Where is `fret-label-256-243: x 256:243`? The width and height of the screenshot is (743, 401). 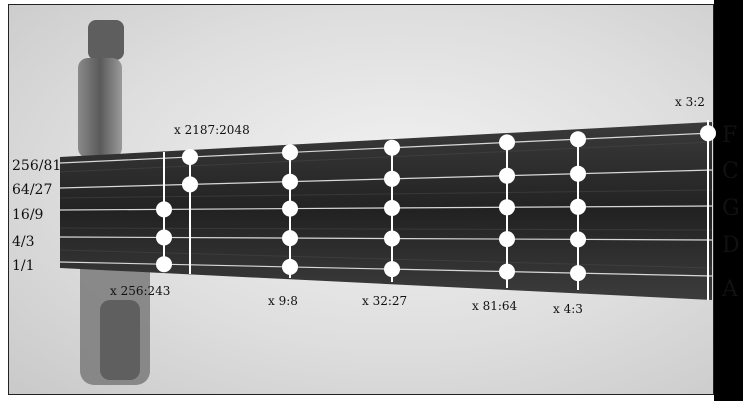 fret-label-256-243: x 256:243 is located at coordinates (140, 291).